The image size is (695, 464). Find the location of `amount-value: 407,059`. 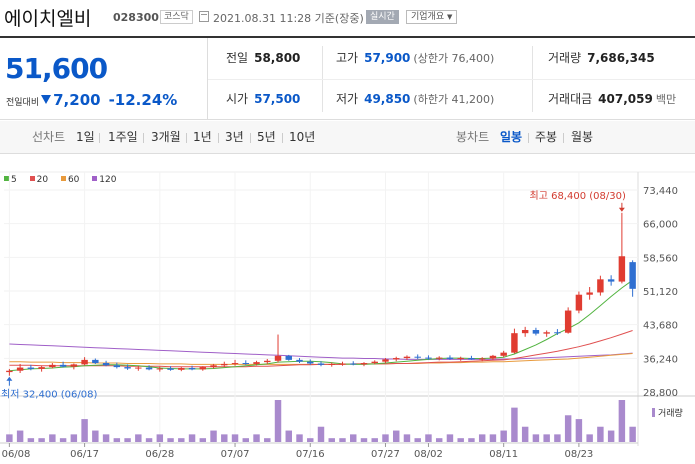

amount-value: 407,059 is located at coordinates (625, 99).